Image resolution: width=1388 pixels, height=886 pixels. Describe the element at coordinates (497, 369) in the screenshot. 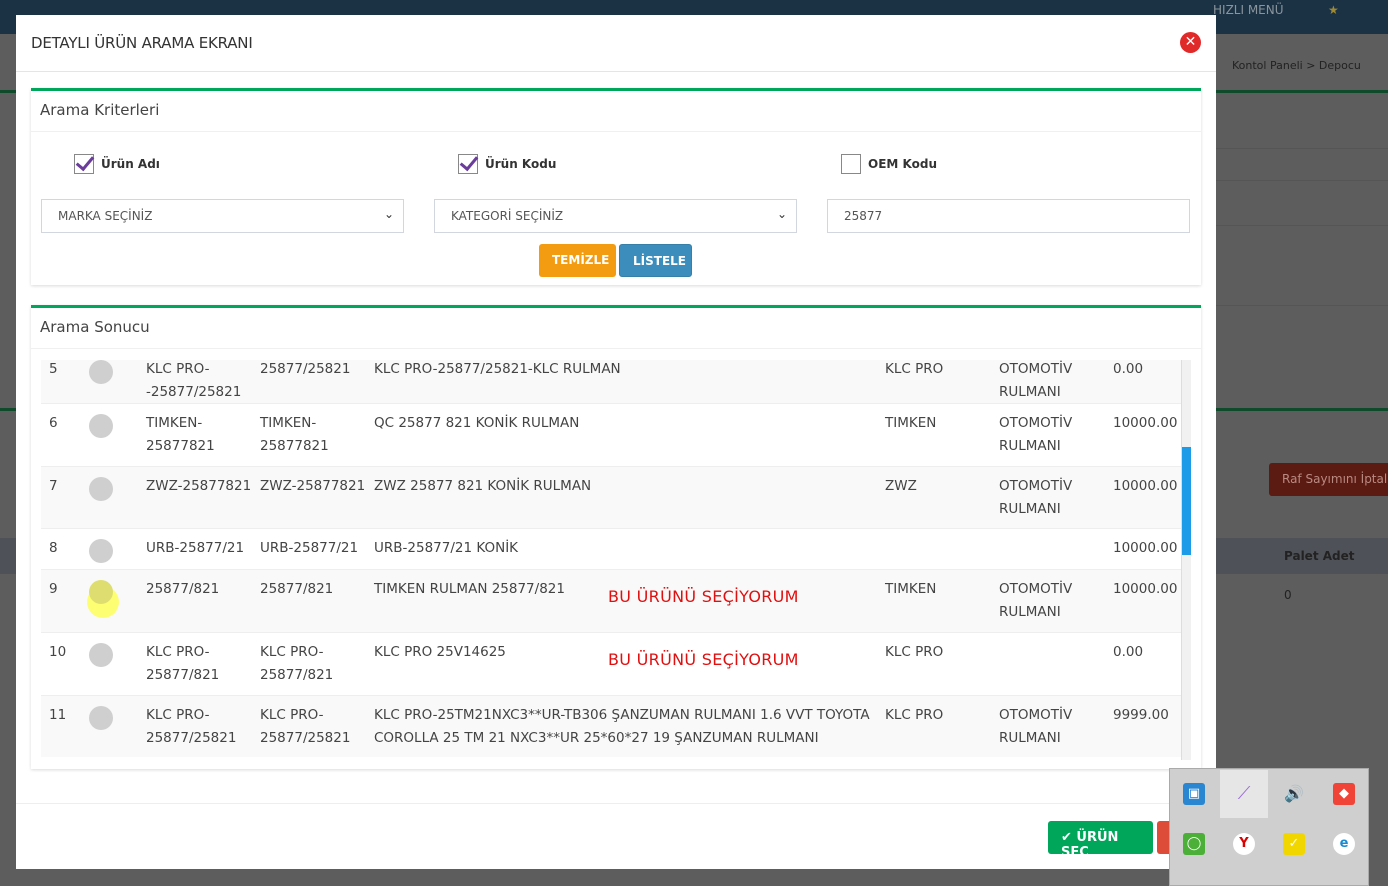

I see `cell-name: KLC PRO-25877/25821-KLC RULMAN` at that location.